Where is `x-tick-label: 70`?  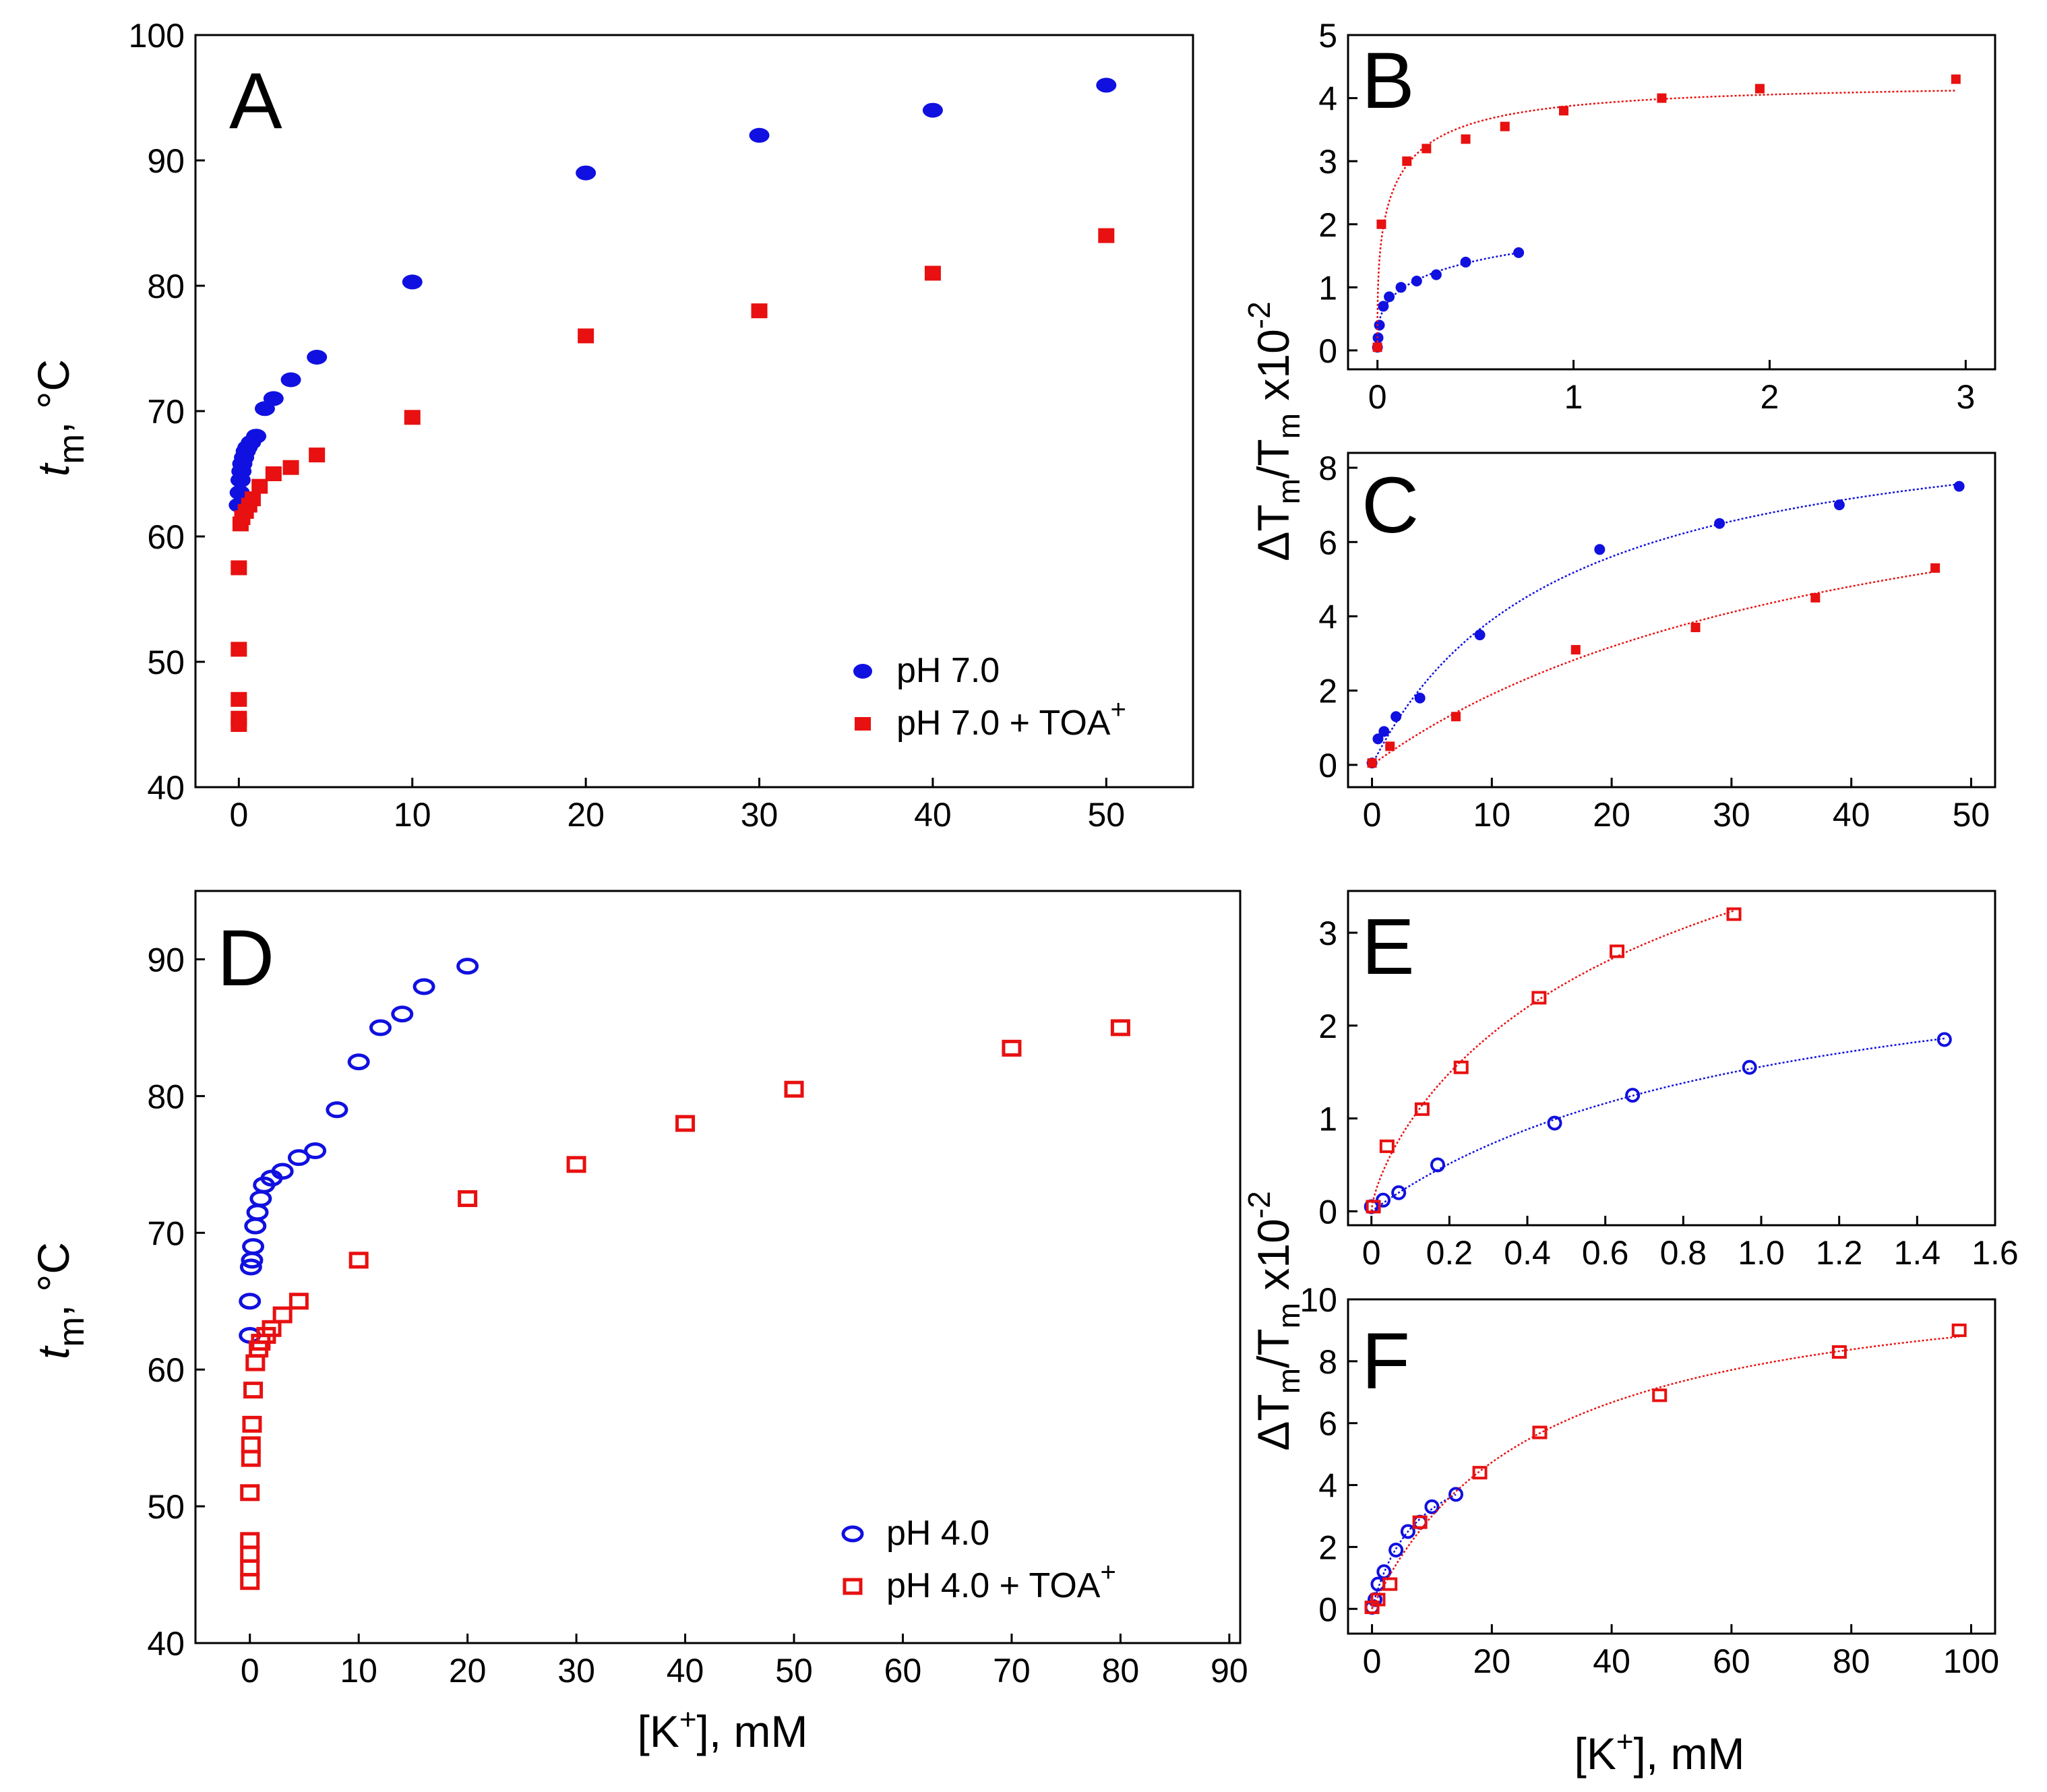
x-tick-label: 70 is located at coordinates (1012, 1671).